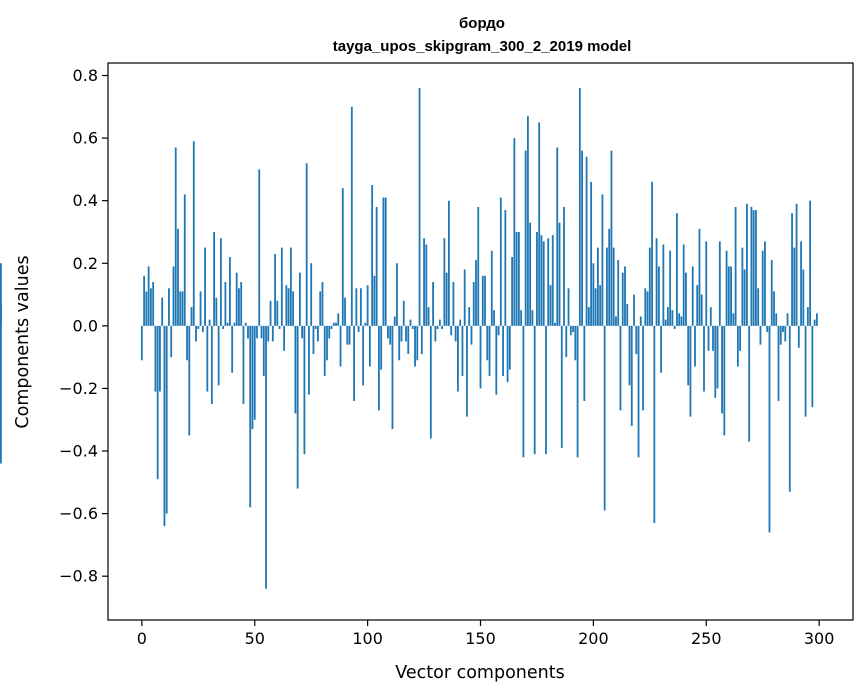 The image size is (867, 696). Describe the element at coordinates (83, 326) in the screenshot. I see `y-axis-ticks: −0.8 −0.6 −0.4 −0.2 0.0 0.2 0.4 0.6 0.8` at that location.